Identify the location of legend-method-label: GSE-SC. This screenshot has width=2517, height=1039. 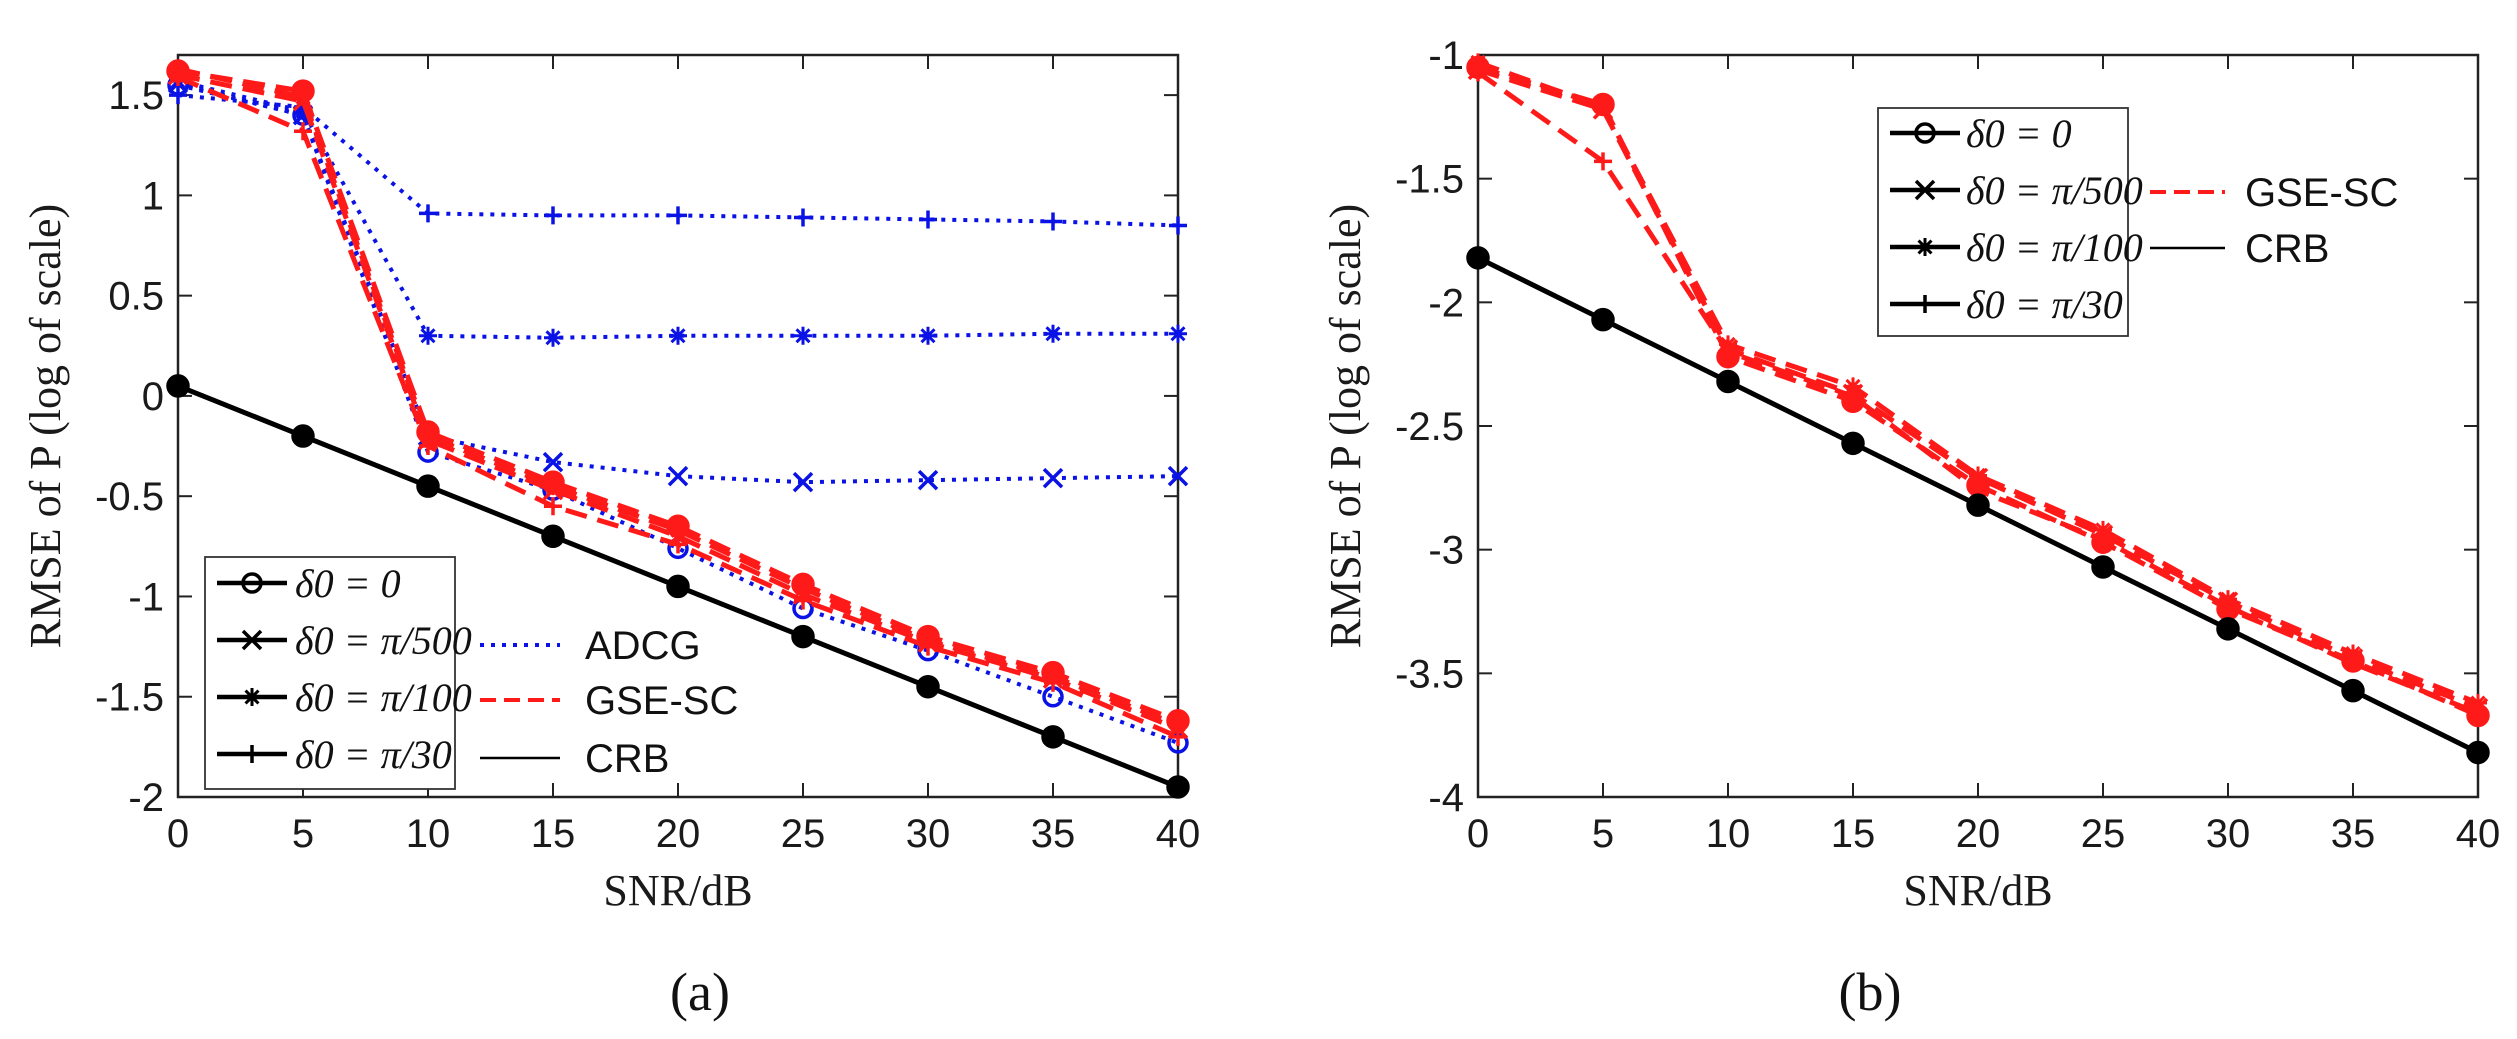
(2321, 193).